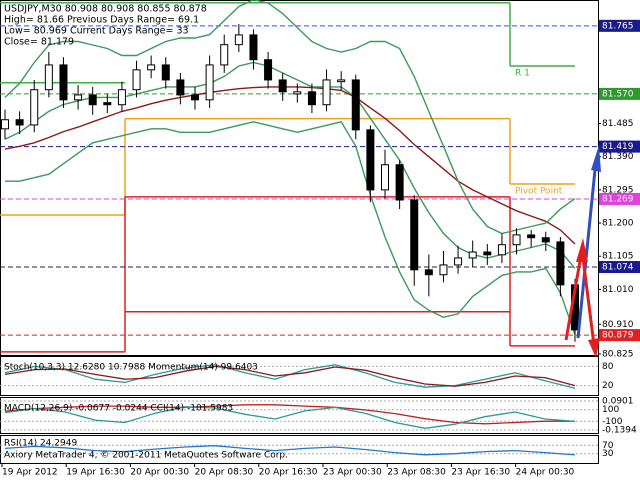  What do you see at coordinates (610, 410) in the screenshot?
I see `y-tick-label: 100` at bounding box center [610, 410].